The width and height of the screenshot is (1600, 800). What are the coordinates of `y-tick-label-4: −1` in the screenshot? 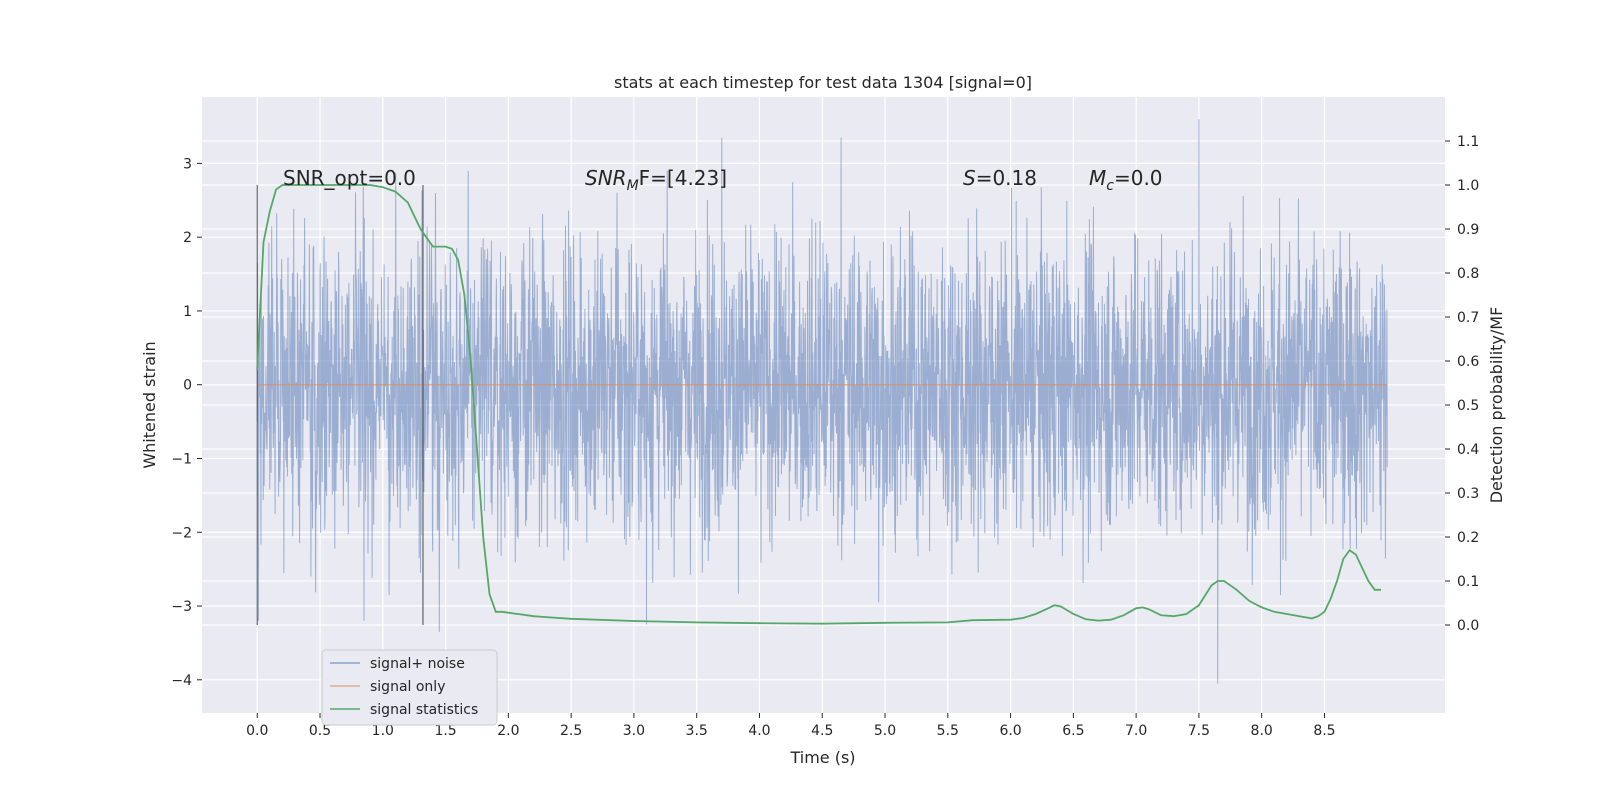 It's located at (181, 459).